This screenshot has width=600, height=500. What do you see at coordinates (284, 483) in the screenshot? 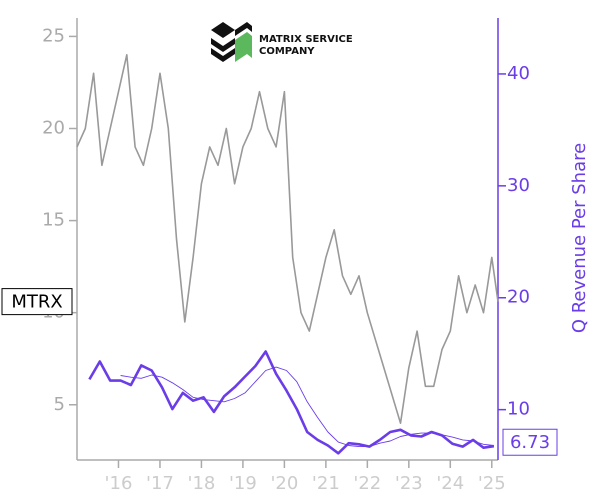
I see `x-tick-label: '20` at bounding box center [284, 483].